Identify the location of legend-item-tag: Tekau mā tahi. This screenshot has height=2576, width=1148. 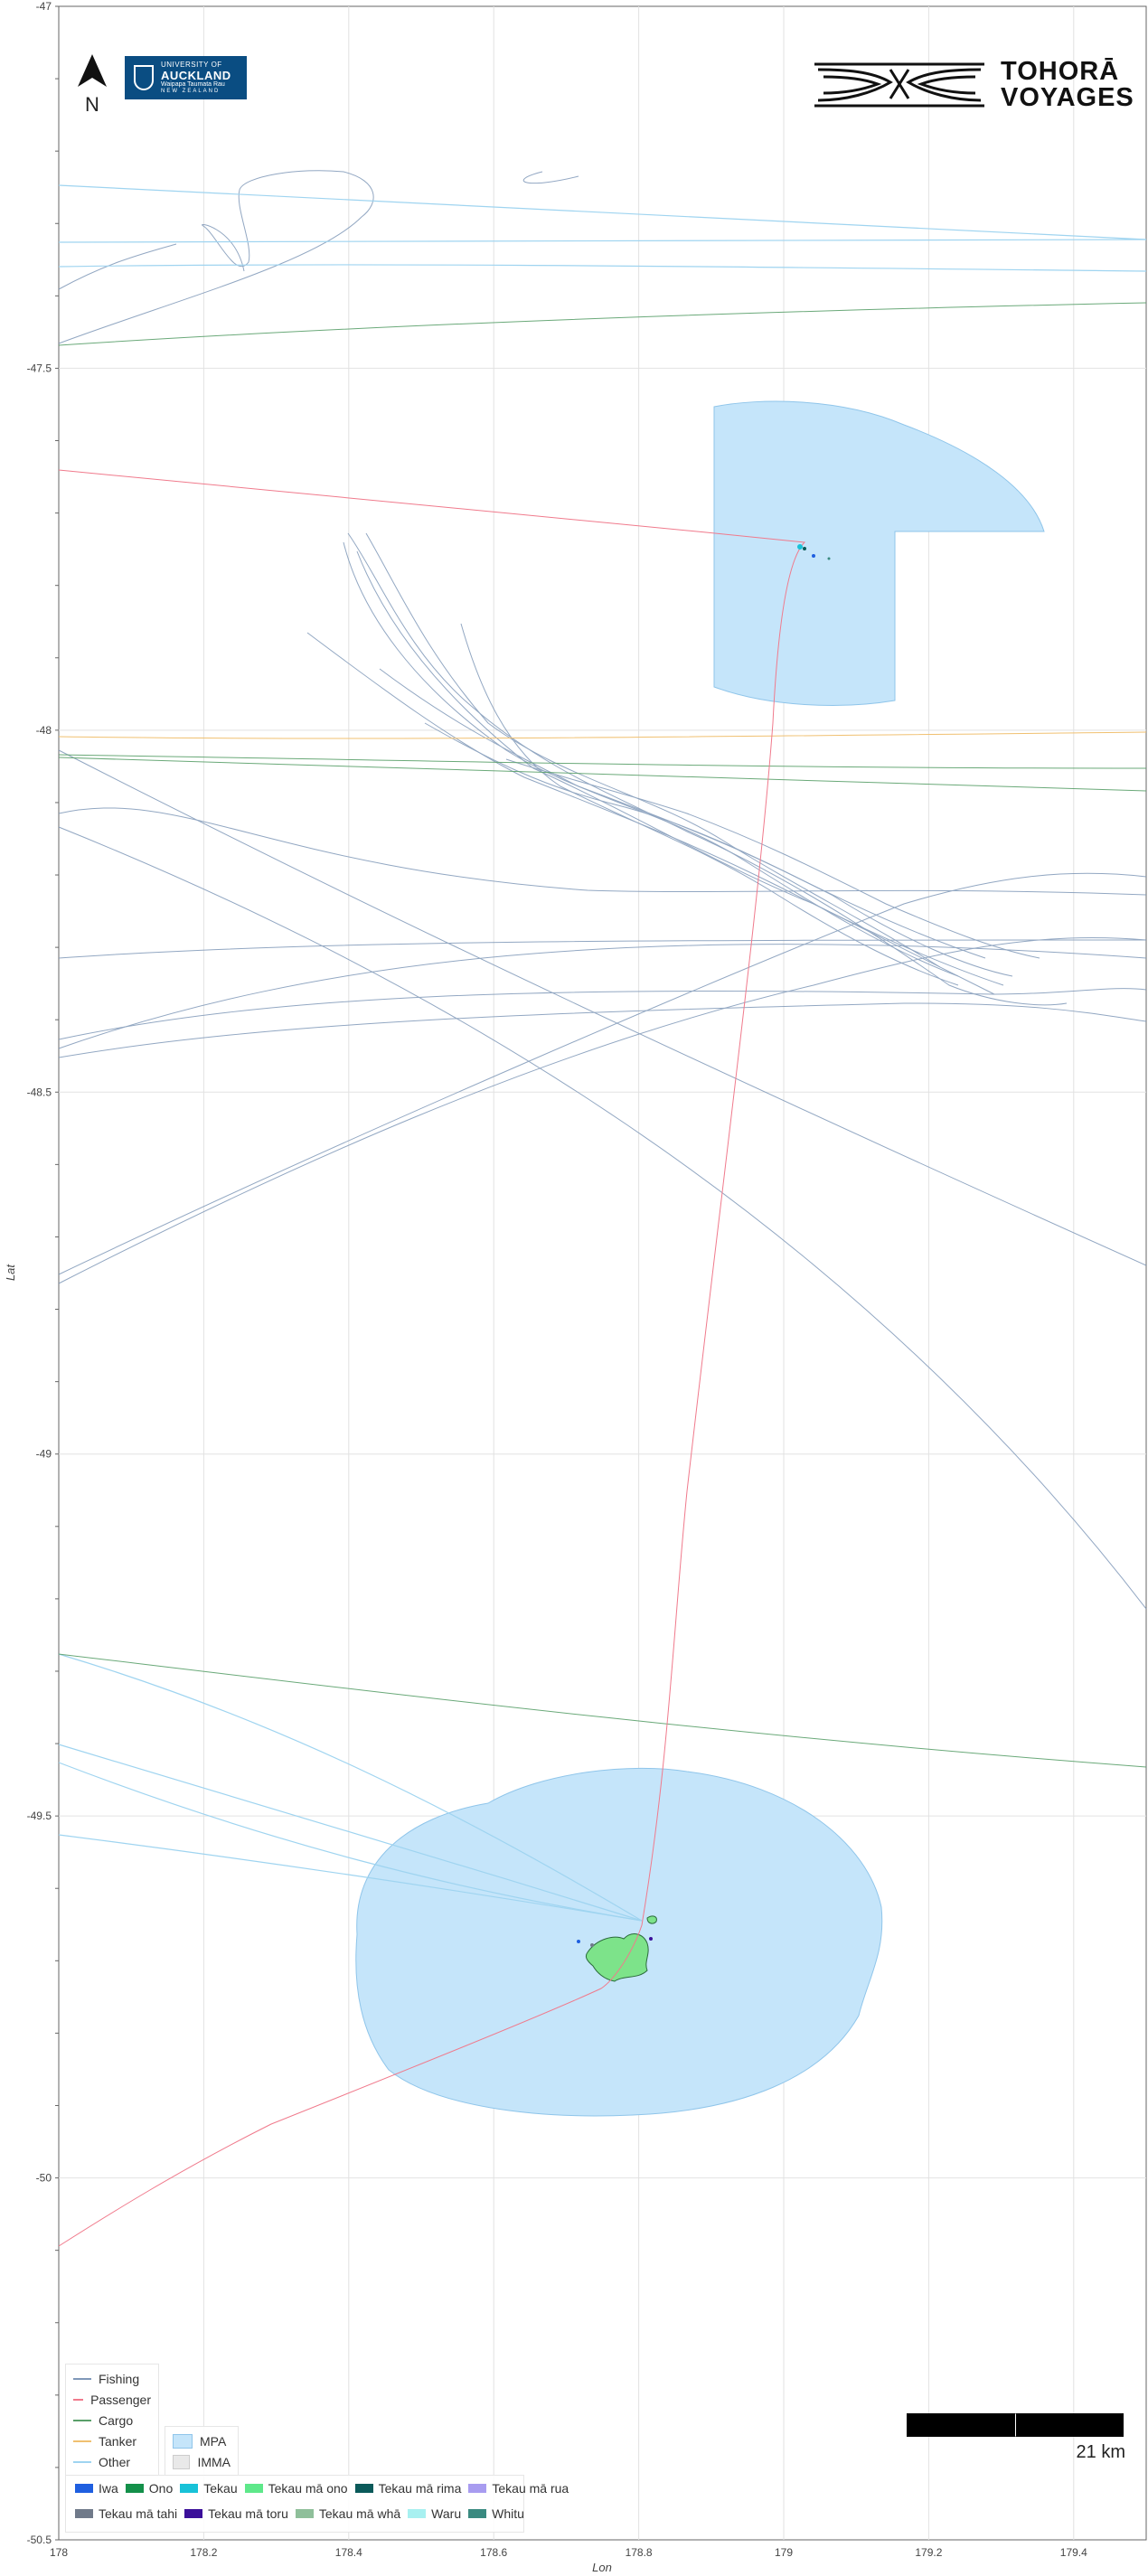
(125, 2514).